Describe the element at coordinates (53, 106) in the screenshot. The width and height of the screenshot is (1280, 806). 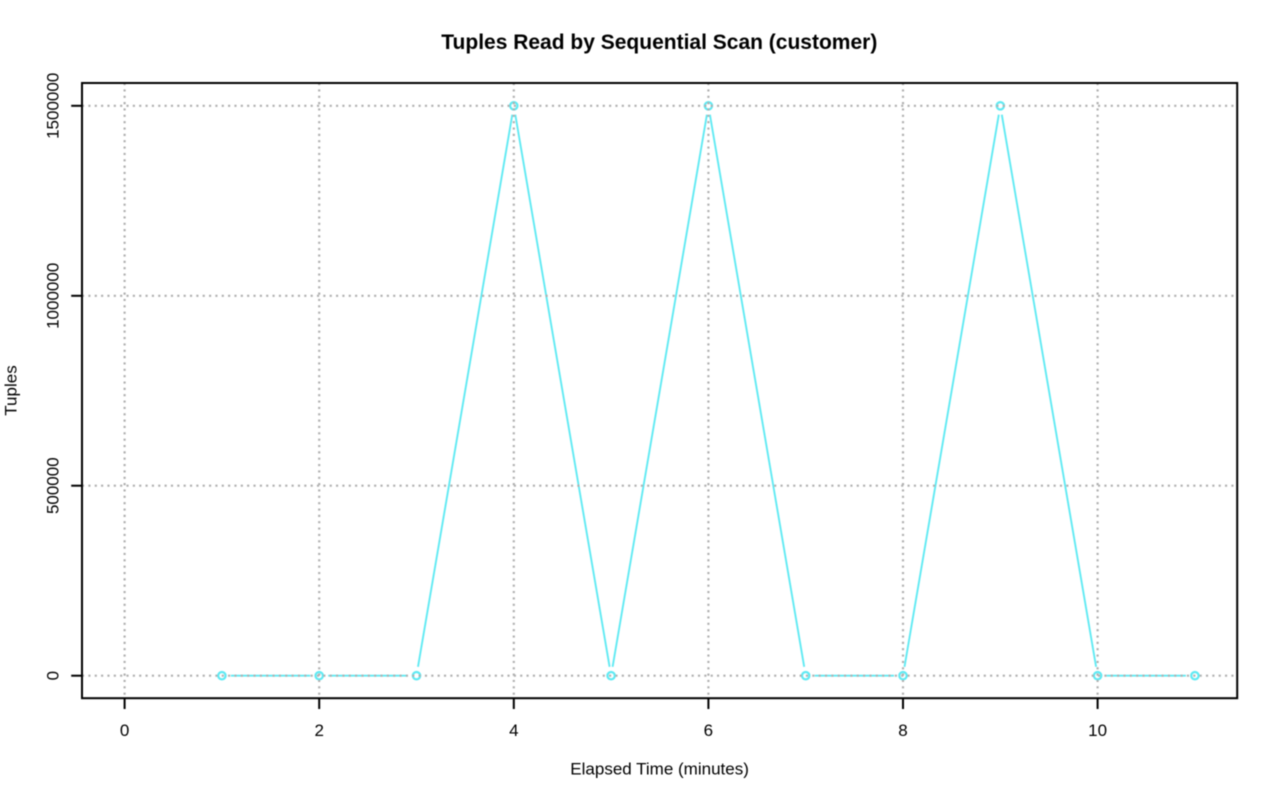
I see `svg-text: 1500000` at that location.